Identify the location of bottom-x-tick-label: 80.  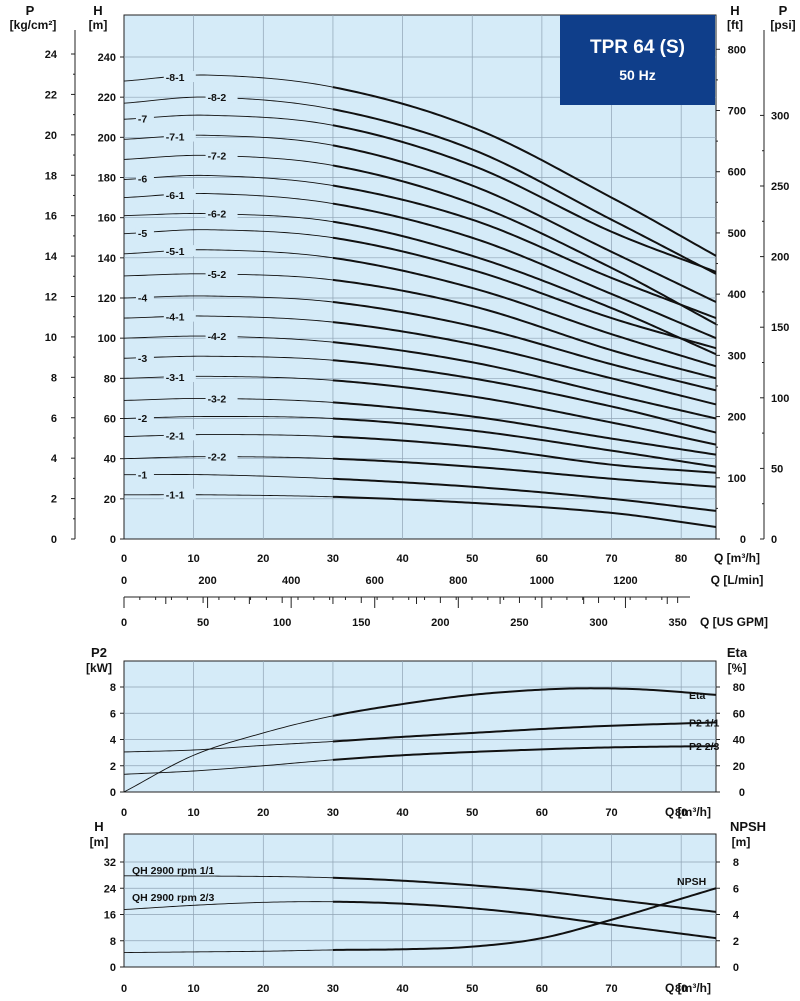
(681, 989).